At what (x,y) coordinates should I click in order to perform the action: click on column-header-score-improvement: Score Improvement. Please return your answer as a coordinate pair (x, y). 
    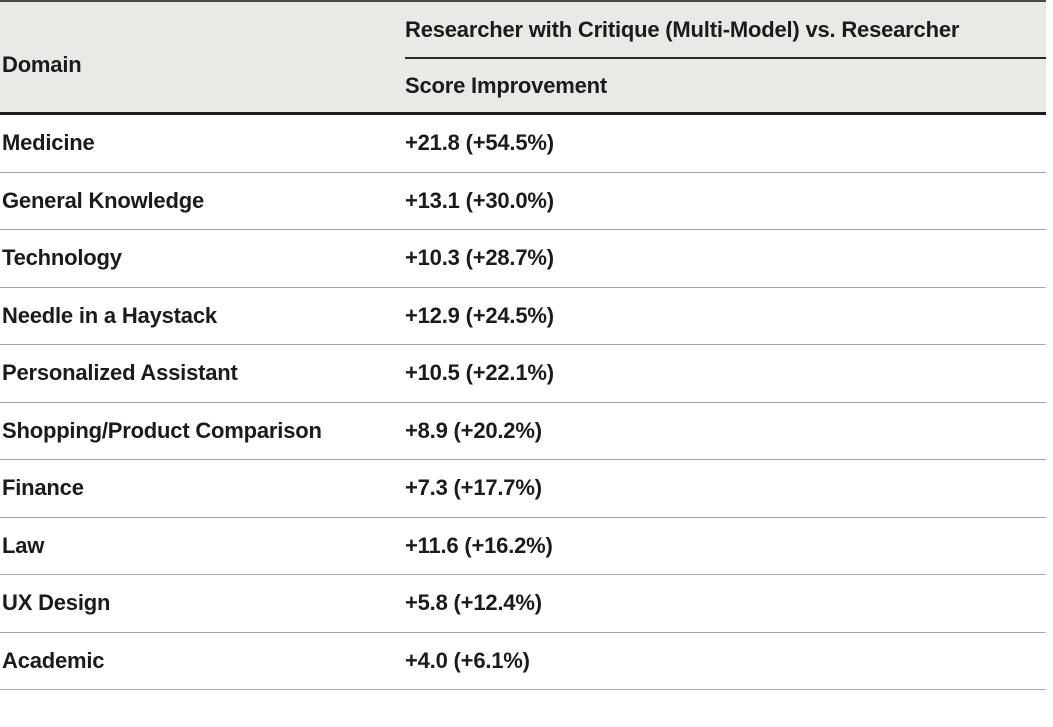
    Looking at the image, I should click on (506, 85).